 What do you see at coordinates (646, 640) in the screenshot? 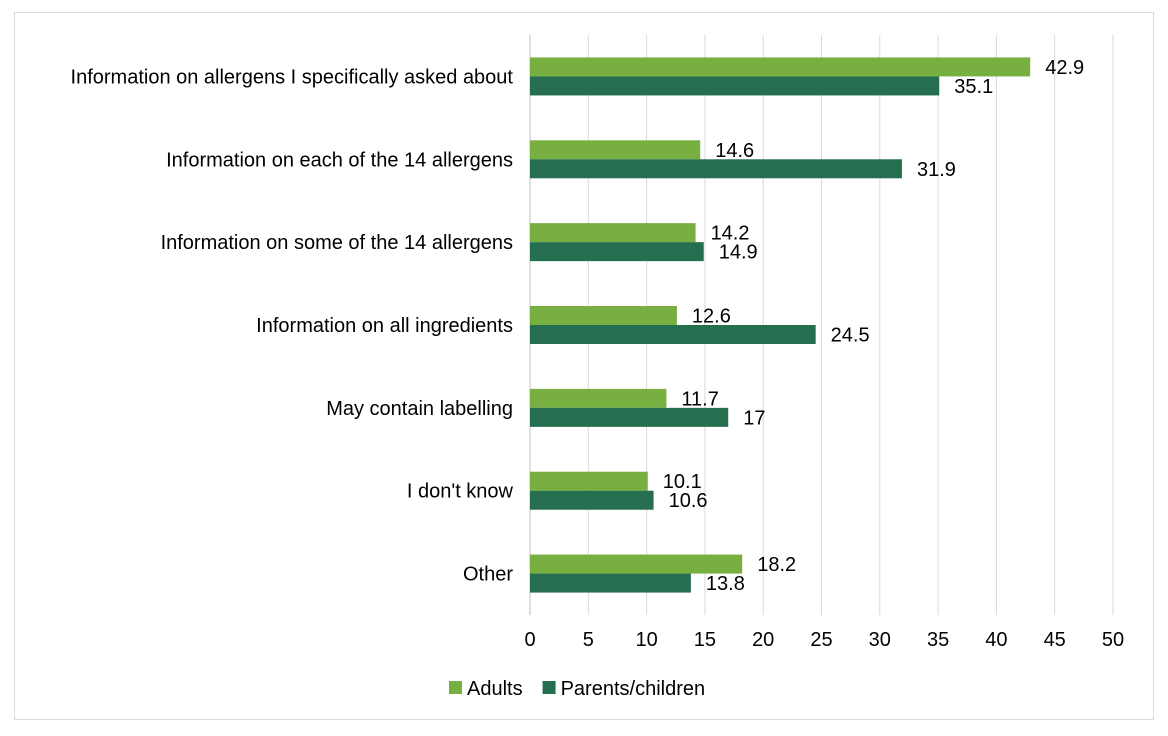
I see `x-tick-label: 10` at bounding box center [646, 640].